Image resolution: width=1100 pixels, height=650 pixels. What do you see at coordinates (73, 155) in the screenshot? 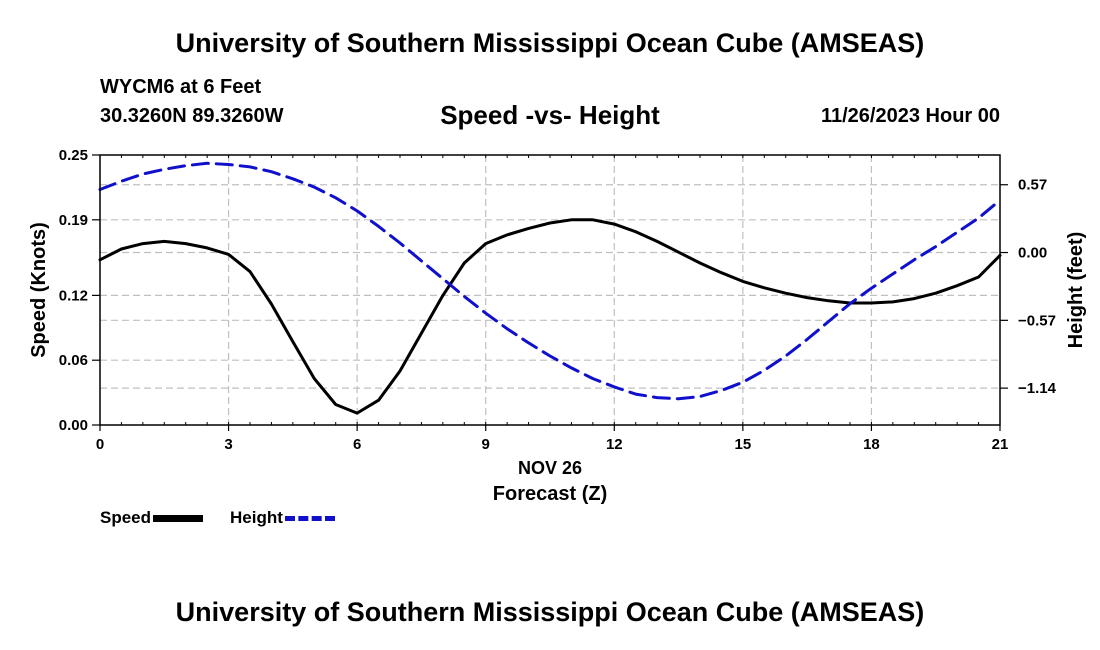
I see `y-tick-label: 0.25` at bounding box center [73, 155].